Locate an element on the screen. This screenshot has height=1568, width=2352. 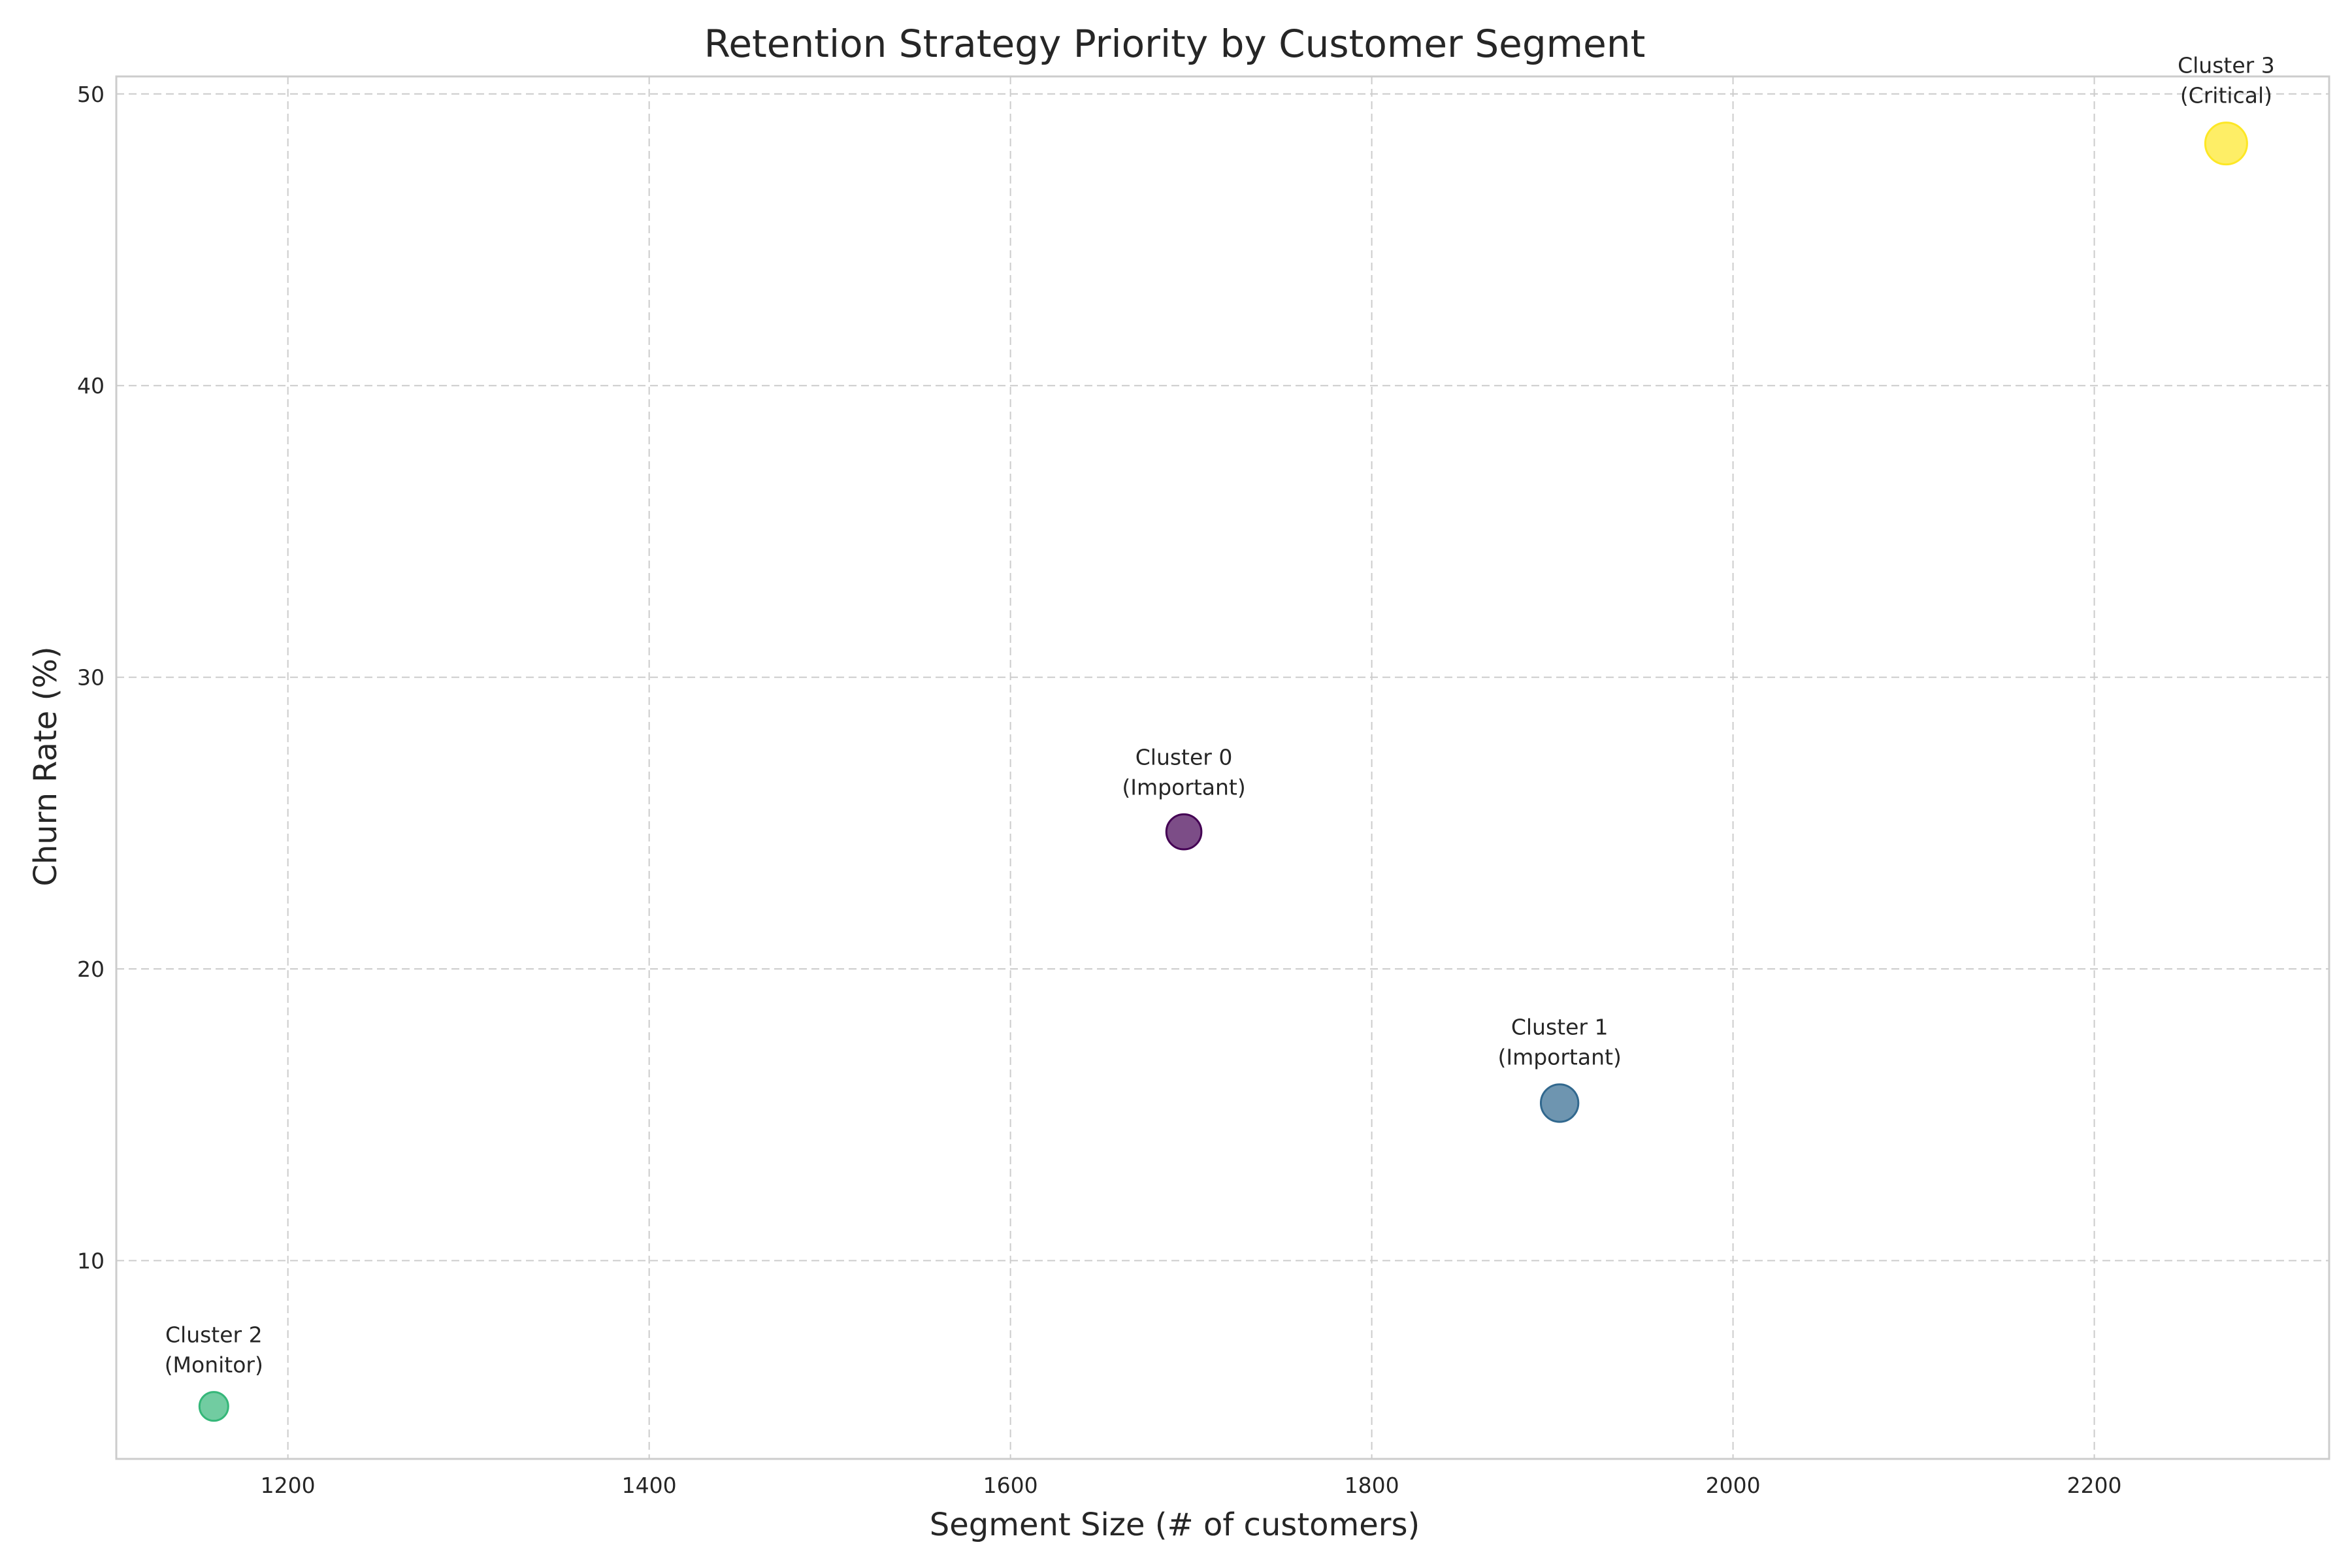
point-priority-label: (Critical) is located at coordinates (2226, 95).